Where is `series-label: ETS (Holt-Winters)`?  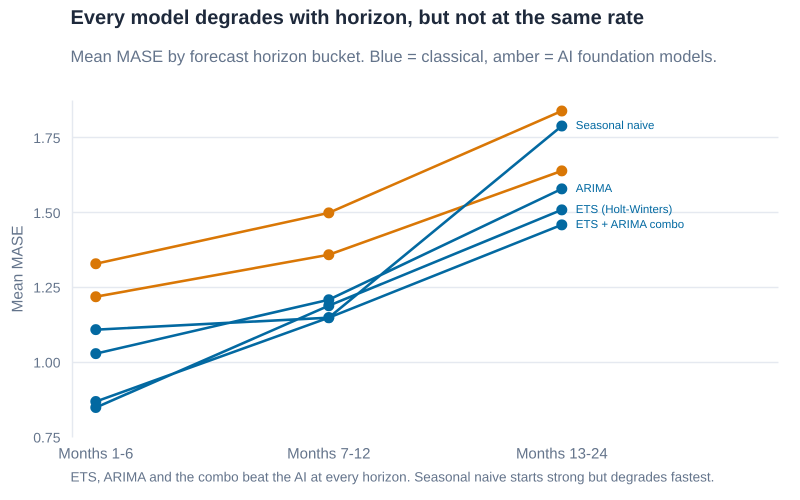
series-label: ETS (Holt-Winters) is located at coordinates (624, 210).